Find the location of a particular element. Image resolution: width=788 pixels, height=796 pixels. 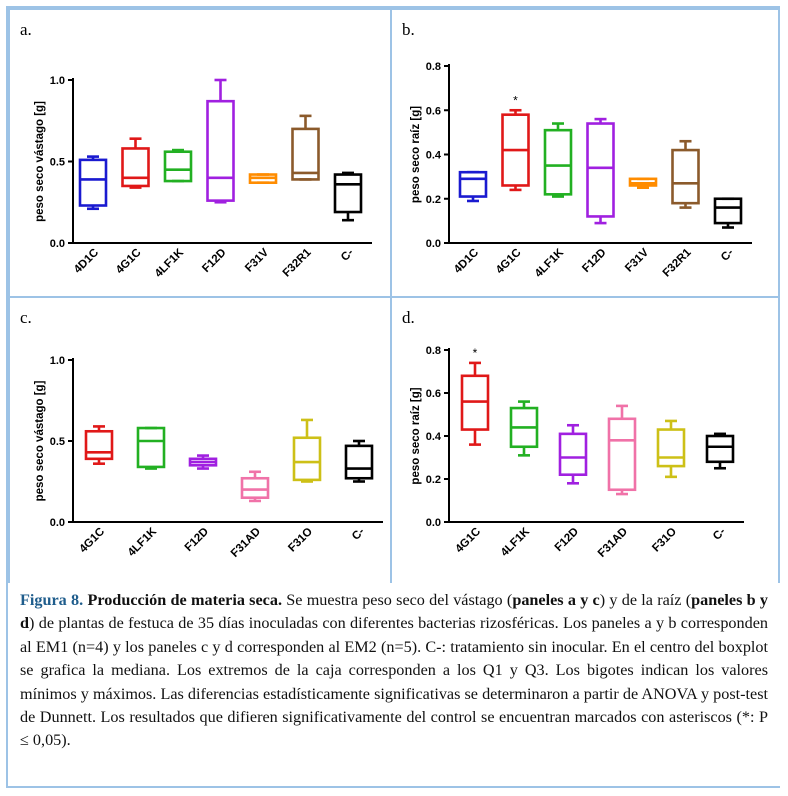

caption-bold-2: paneles b y d is located at coordinates (394, 612).